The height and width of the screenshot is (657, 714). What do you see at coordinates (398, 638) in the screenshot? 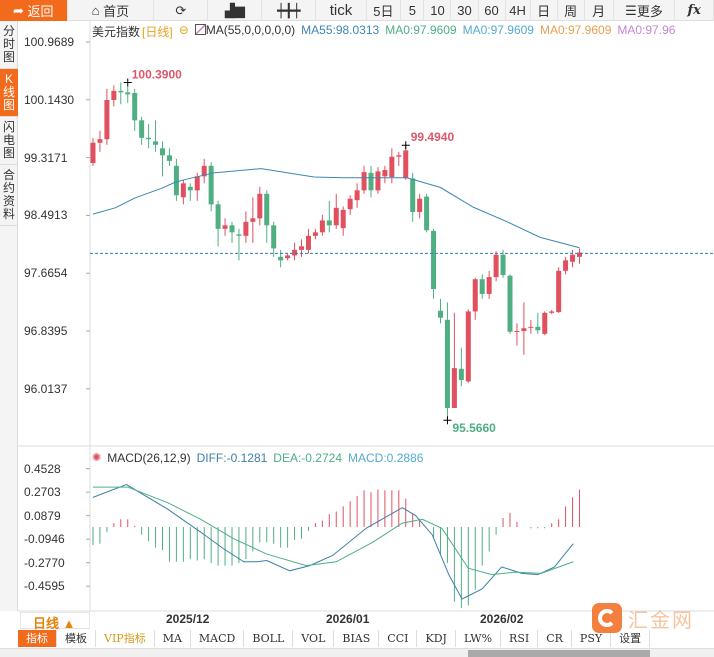
I see `indicator-tab: CCI` at bounding box center [398, 638].